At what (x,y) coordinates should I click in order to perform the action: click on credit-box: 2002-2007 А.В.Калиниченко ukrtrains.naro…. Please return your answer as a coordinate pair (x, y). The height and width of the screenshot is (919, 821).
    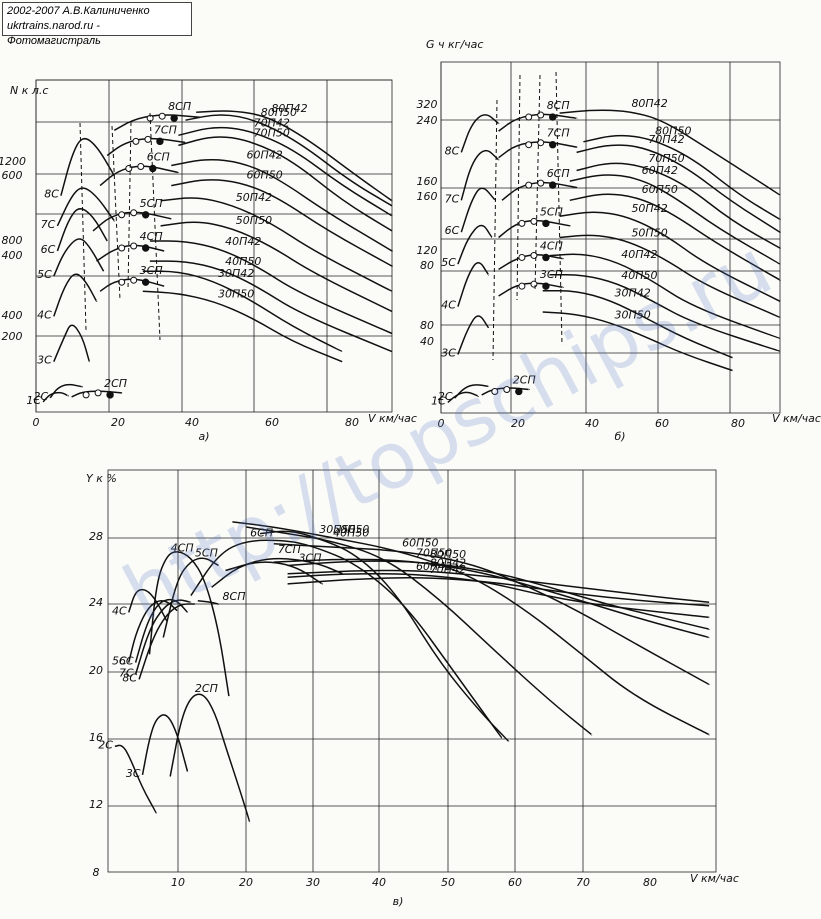
    Looking at the image, I should click on (97, 24).